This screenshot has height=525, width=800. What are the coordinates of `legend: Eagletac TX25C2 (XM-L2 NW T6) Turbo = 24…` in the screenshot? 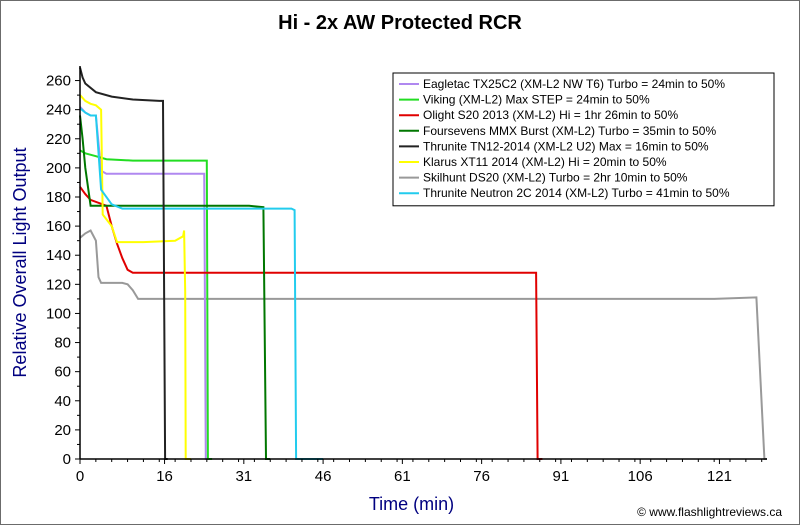 It's located at (583, 139).